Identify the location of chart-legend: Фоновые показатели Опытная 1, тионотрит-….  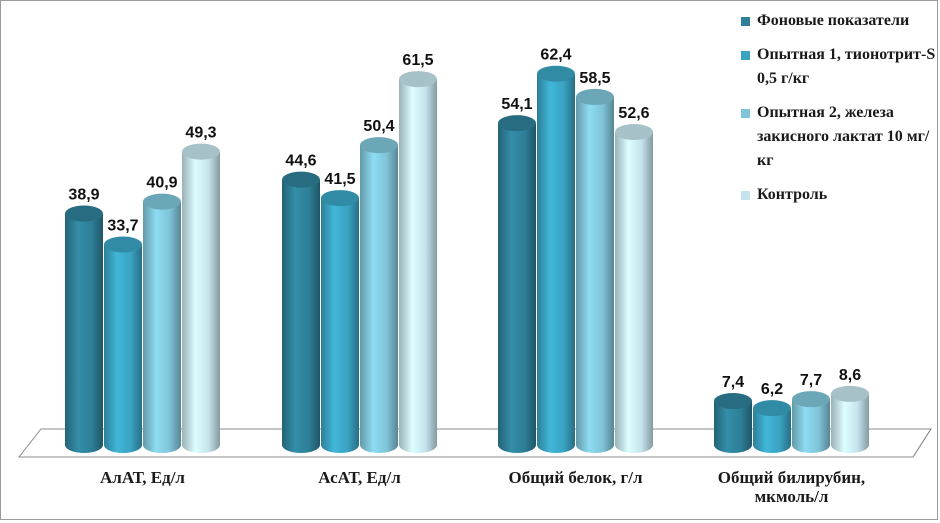
(839, 113).